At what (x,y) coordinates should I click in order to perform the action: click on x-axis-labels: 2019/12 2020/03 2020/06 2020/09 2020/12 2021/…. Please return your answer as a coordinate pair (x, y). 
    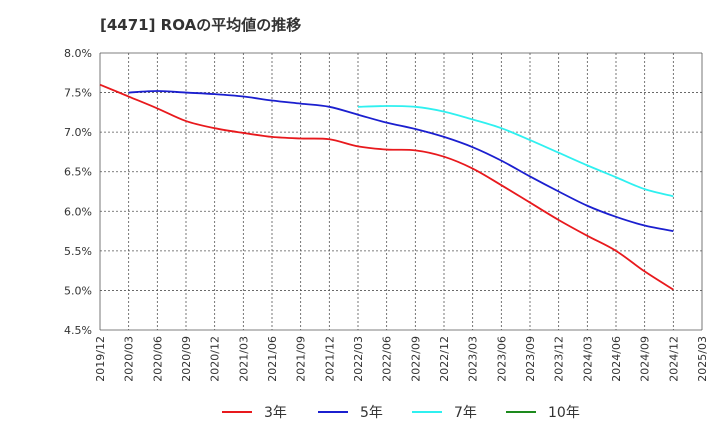
    Looking at the image, I should click on (401, 359).